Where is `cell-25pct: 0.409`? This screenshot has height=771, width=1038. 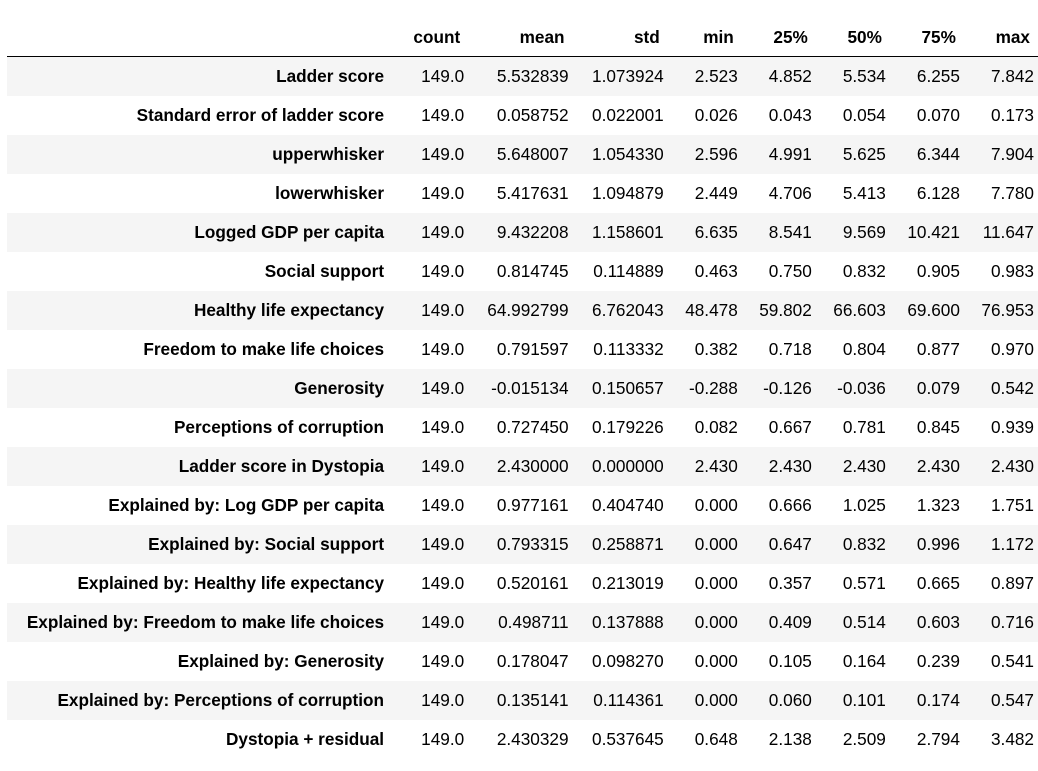
cell-25pct: 0.409 is located at coordinates (790, 621).